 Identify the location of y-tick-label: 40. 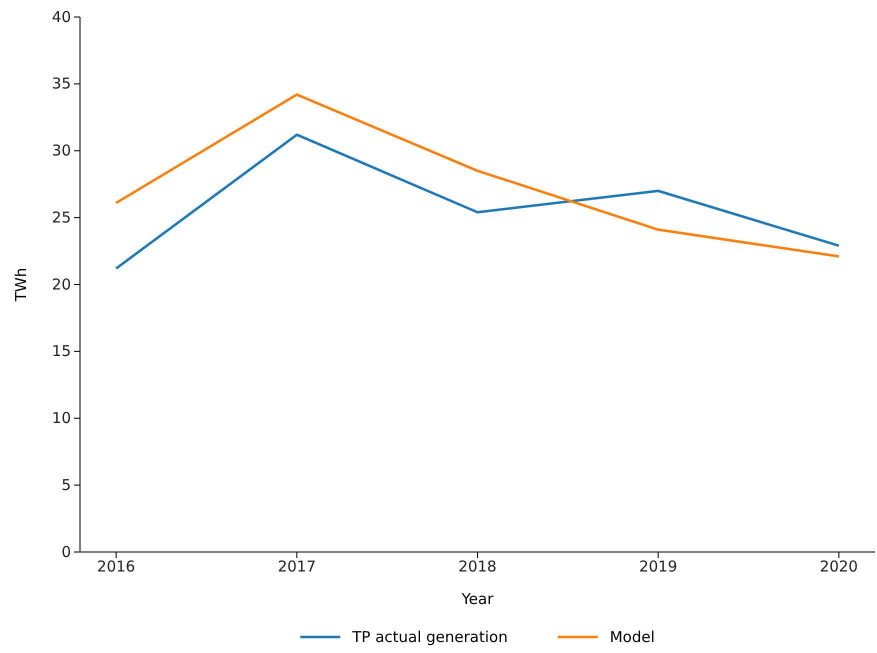
(61, 17).